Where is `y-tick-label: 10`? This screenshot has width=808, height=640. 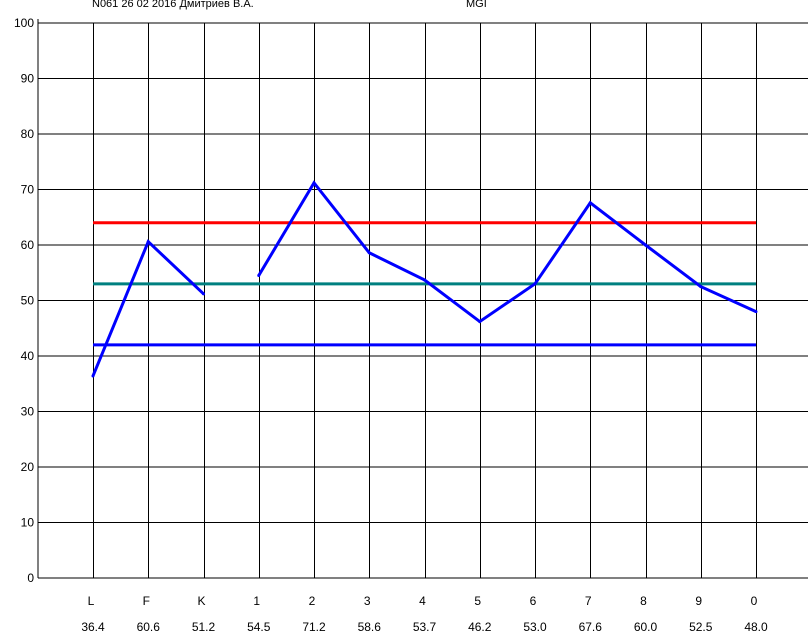
y-tick-label: 10 is located at coordinates (28, 523).